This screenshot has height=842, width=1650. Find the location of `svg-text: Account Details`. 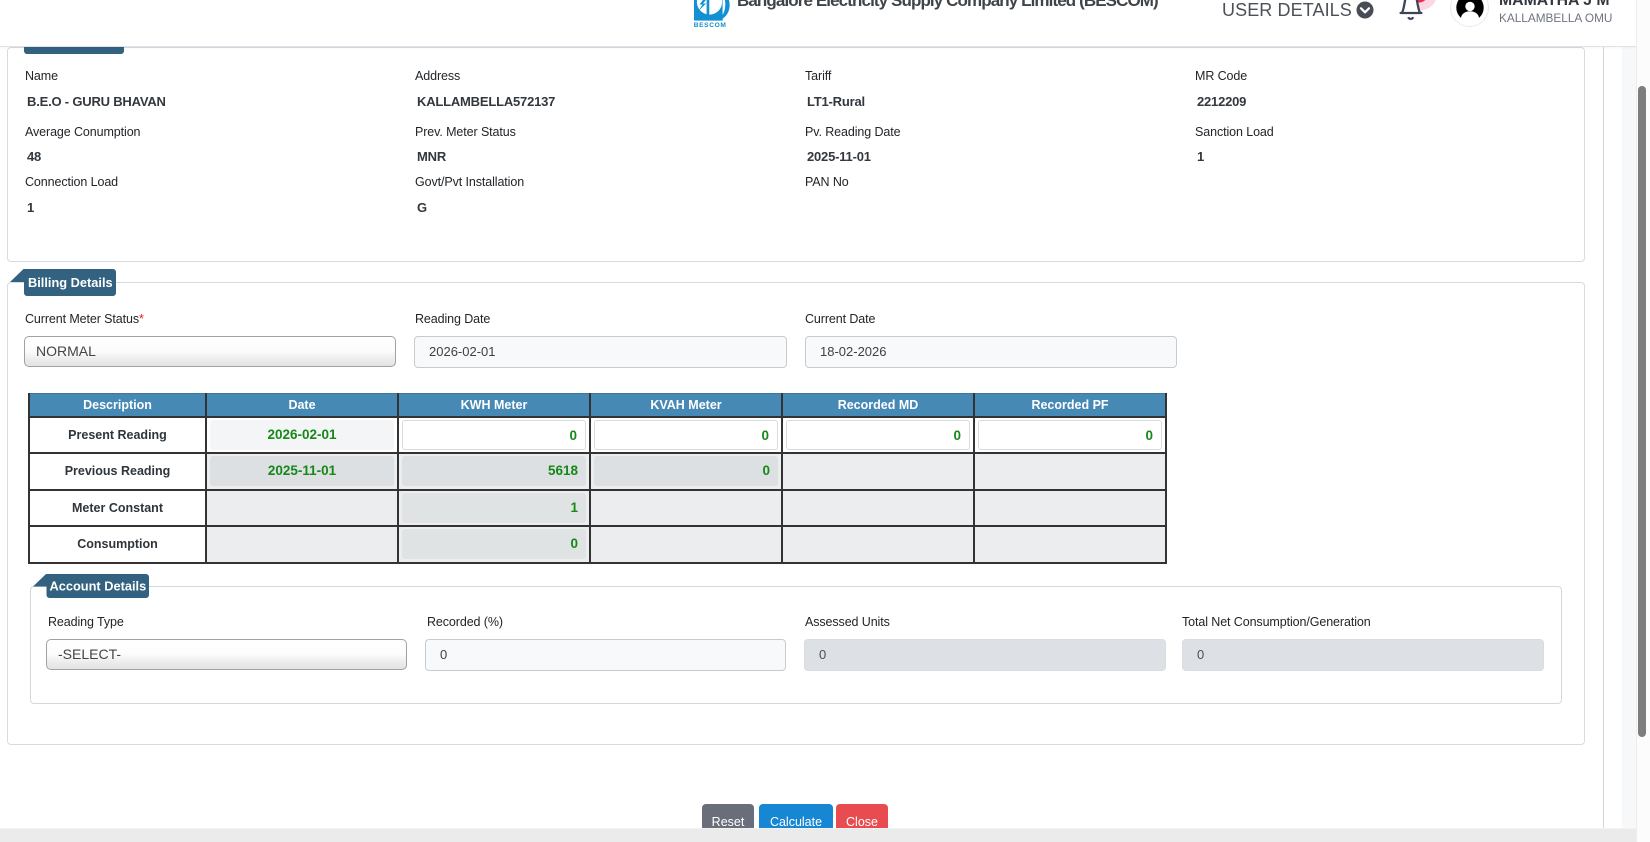

svg-text: Account Details is located at coordinates (98, 586).